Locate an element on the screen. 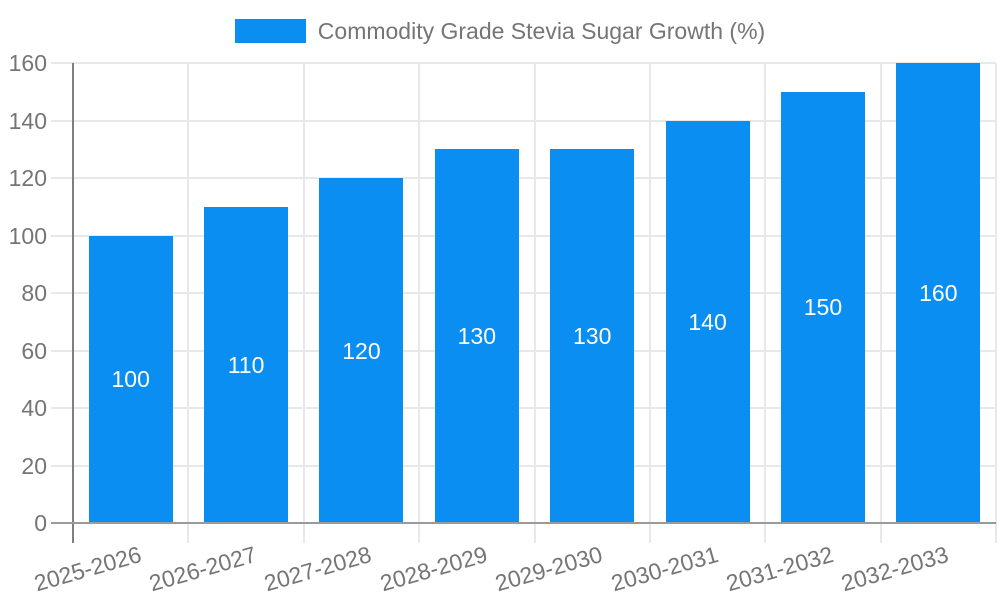  bar-value-label: 120 is located at coordinates (361, 350).